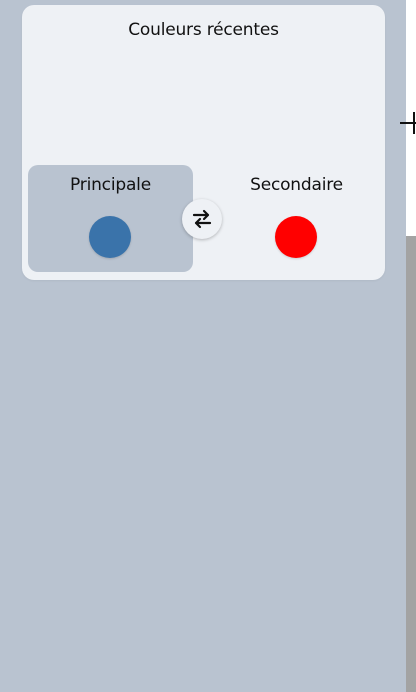 This screenshot has width=416, height=692. What do you see at coordinates (296, 237) in the screenshot?
I see `secondary-color-swatch` at bounding box center [296, 237].